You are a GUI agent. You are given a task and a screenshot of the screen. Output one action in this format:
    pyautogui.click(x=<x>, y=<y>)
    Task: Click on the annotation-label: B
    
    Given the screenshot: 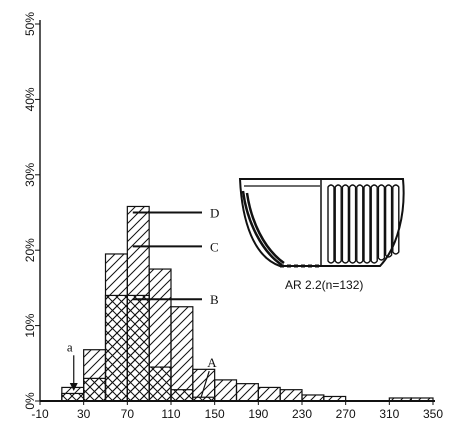 What is the action you would take?
    pyautogui.click(x=214, y=299)
    